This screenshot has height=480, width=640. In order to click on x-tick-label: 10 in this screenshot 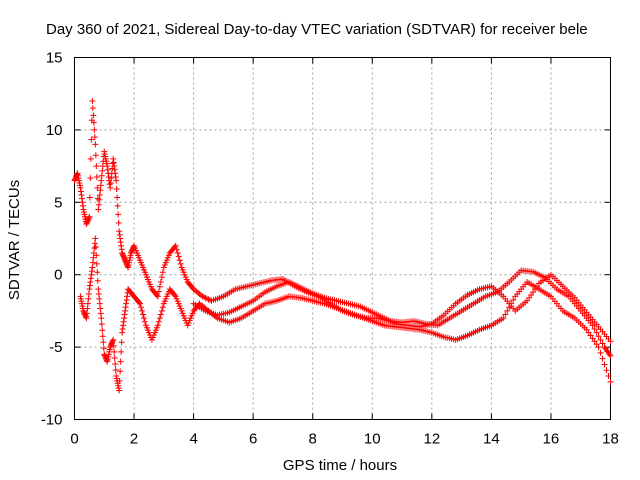, I will do `click(372, 439)`.